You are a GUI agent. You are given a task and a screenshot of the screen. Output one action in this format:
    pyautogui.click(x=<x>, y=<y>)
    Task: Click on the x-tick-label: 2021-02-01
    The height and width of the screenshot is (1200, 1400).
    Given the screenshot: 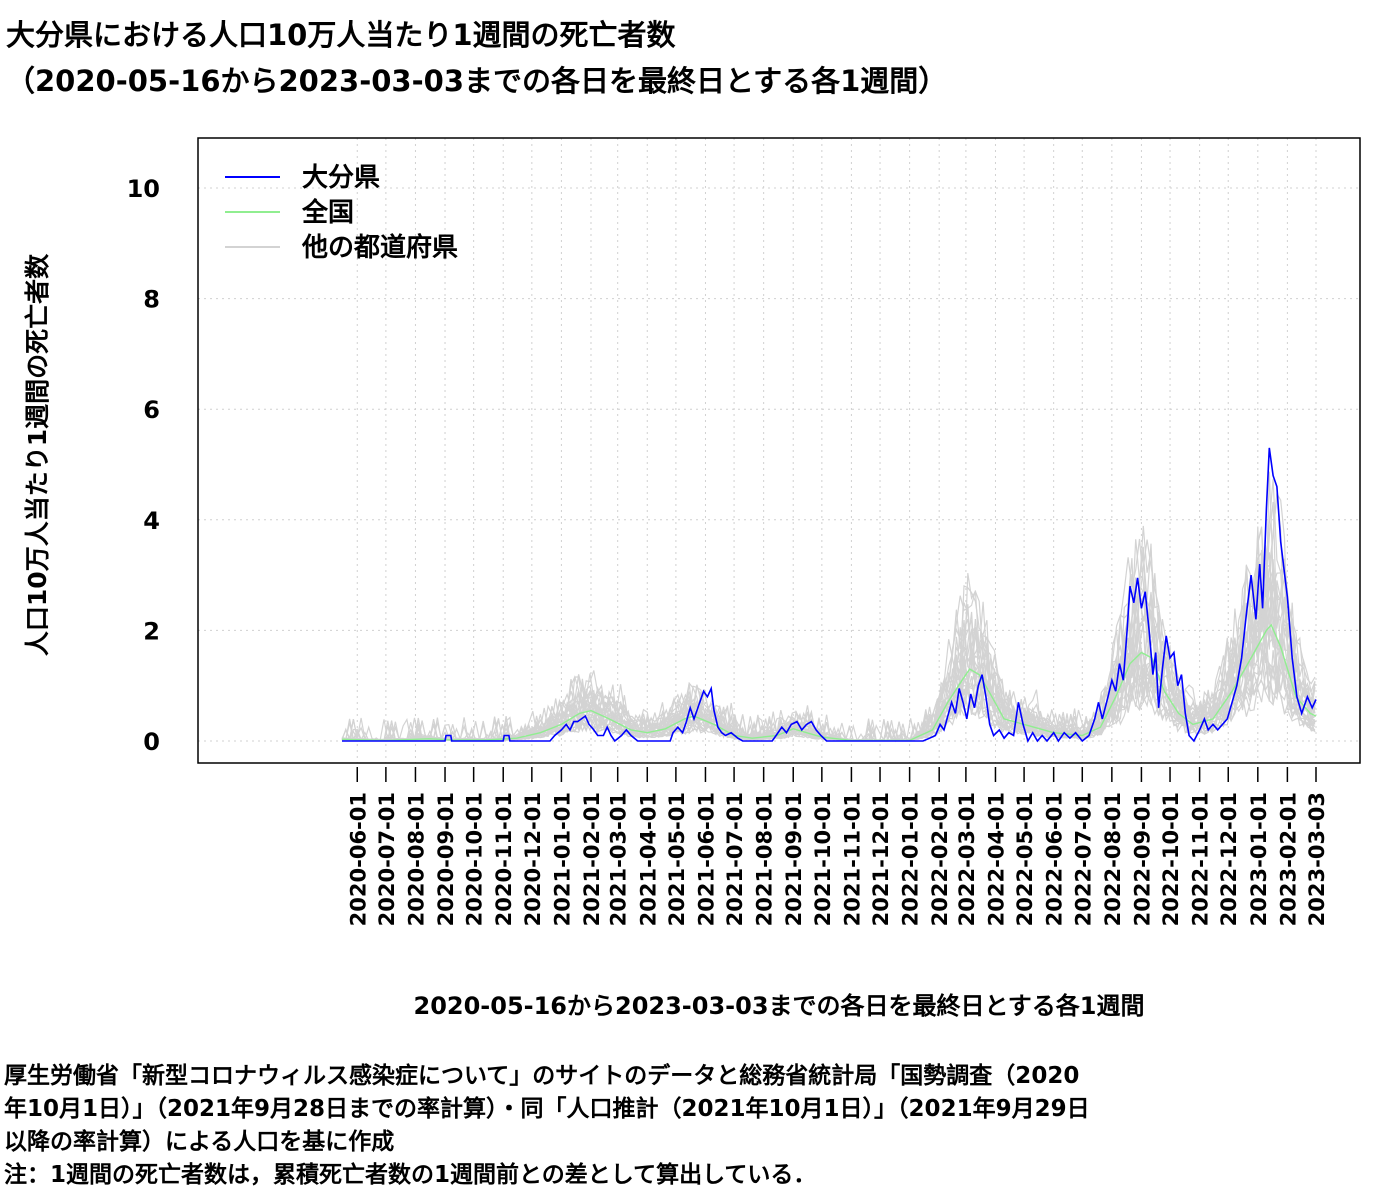 What is the action you would take?
    pyautogui.click(x=592, y=859)
    